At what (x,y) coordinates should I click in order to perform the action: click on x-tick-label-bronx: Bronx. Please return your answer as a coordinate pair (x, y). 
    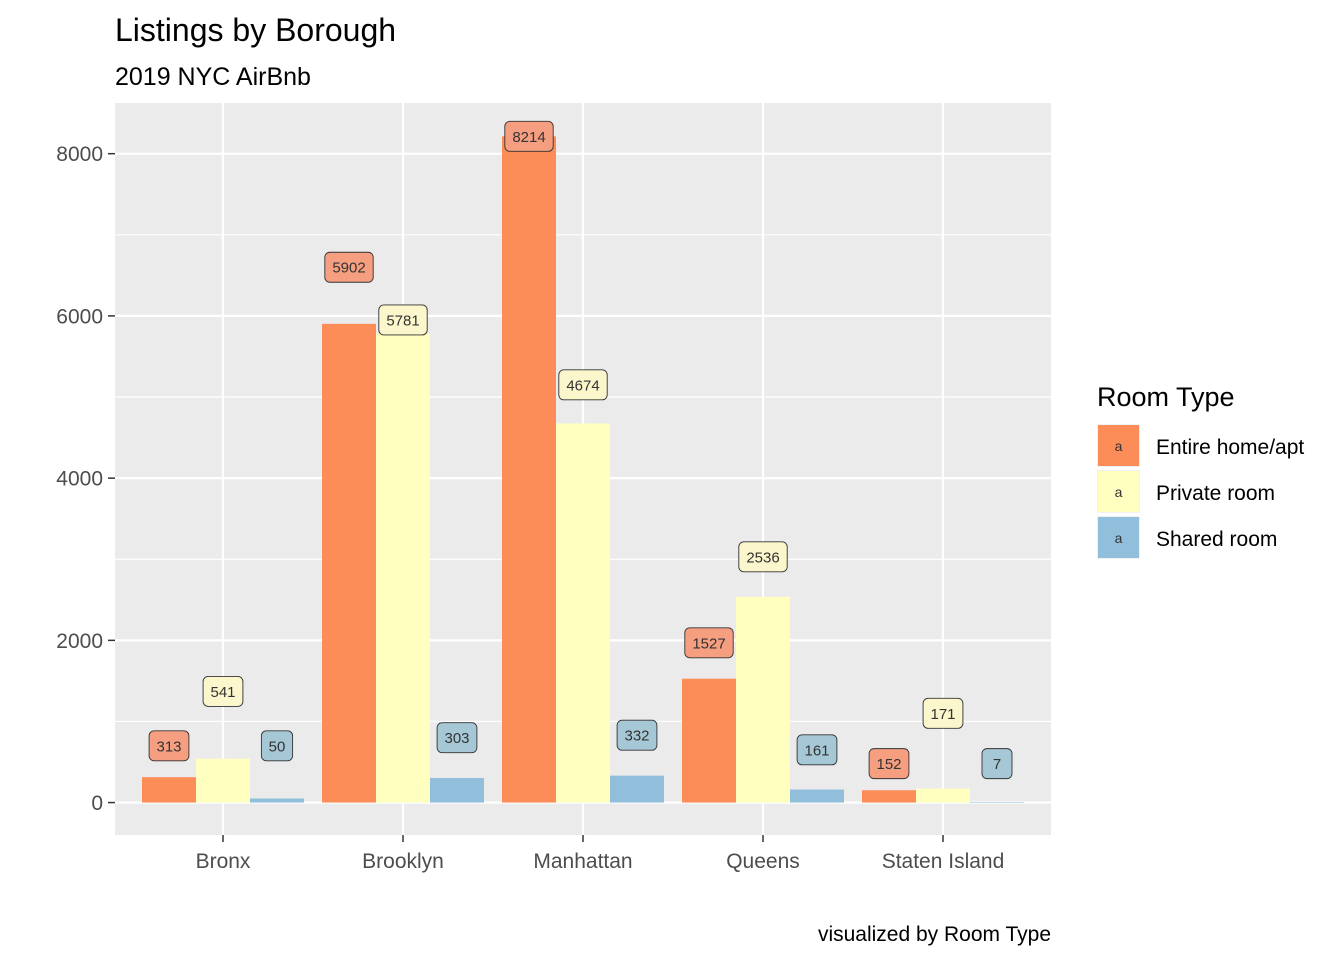
    Looking at the image, I should click on (223, 861).